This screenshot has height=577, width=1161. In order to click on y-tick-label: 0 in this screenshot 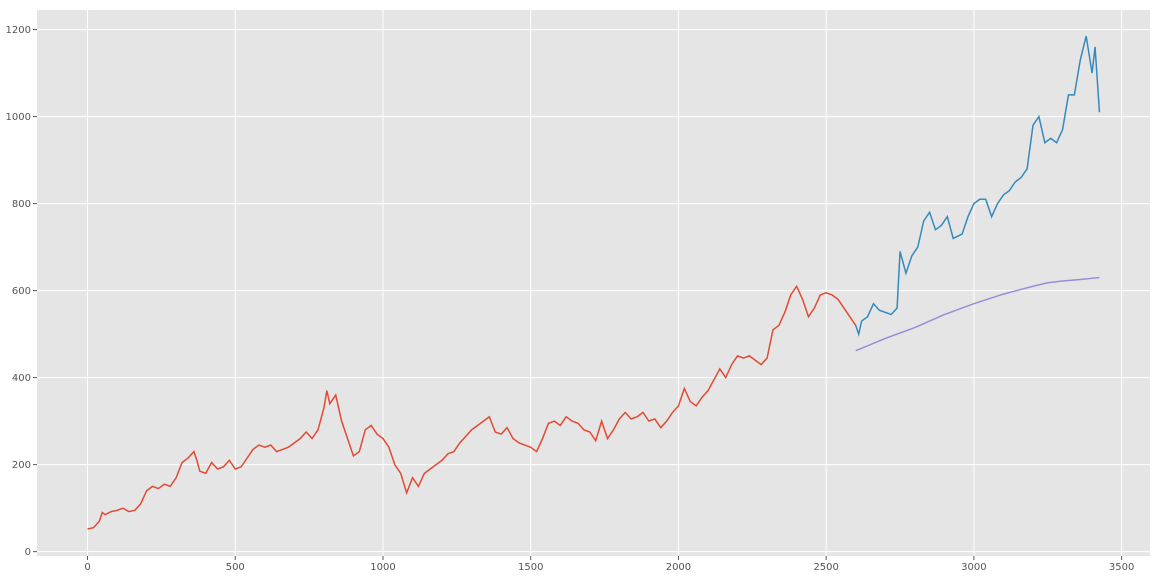, I will do `click(28, 552)`.